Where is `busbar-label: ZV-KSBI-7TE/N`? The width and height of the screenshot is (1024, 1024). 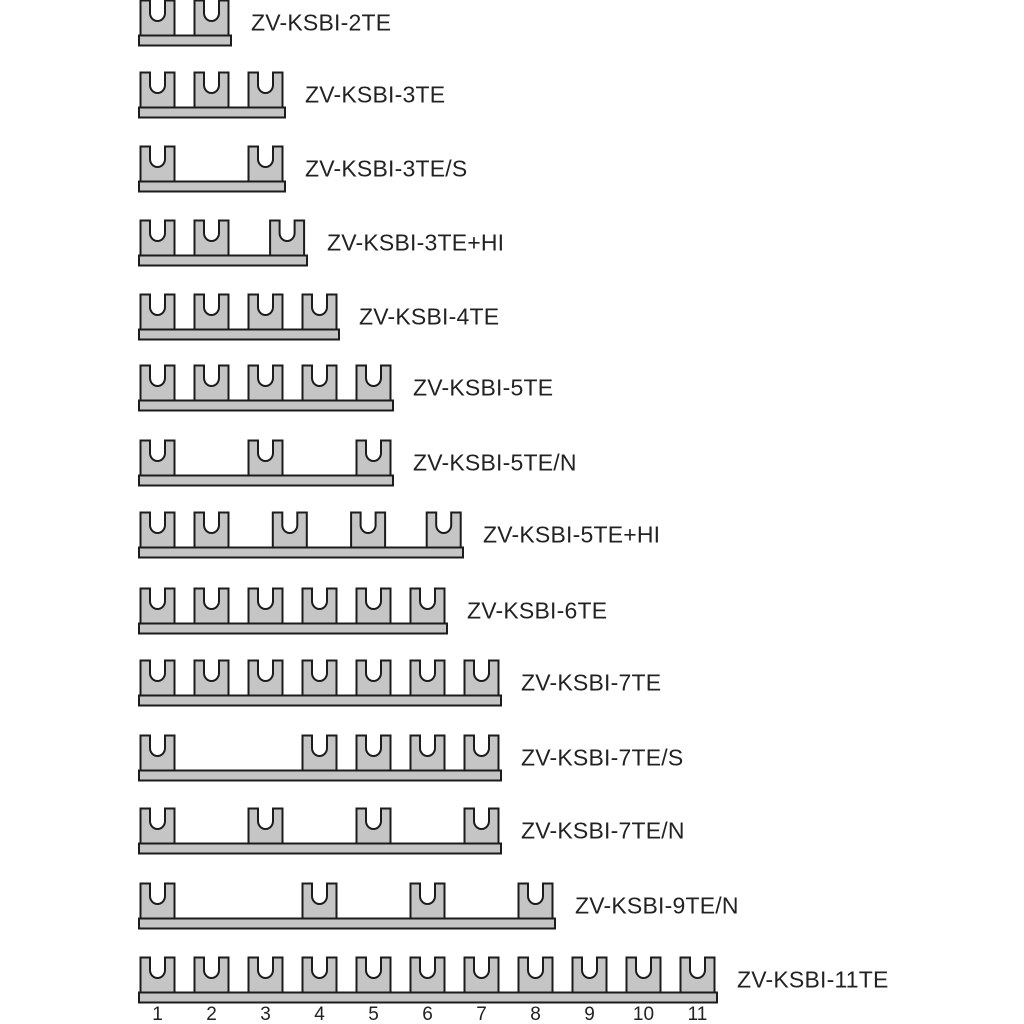
busbar-label: ZV-KSBI-7TE/N is located at coordinates (603, 830).